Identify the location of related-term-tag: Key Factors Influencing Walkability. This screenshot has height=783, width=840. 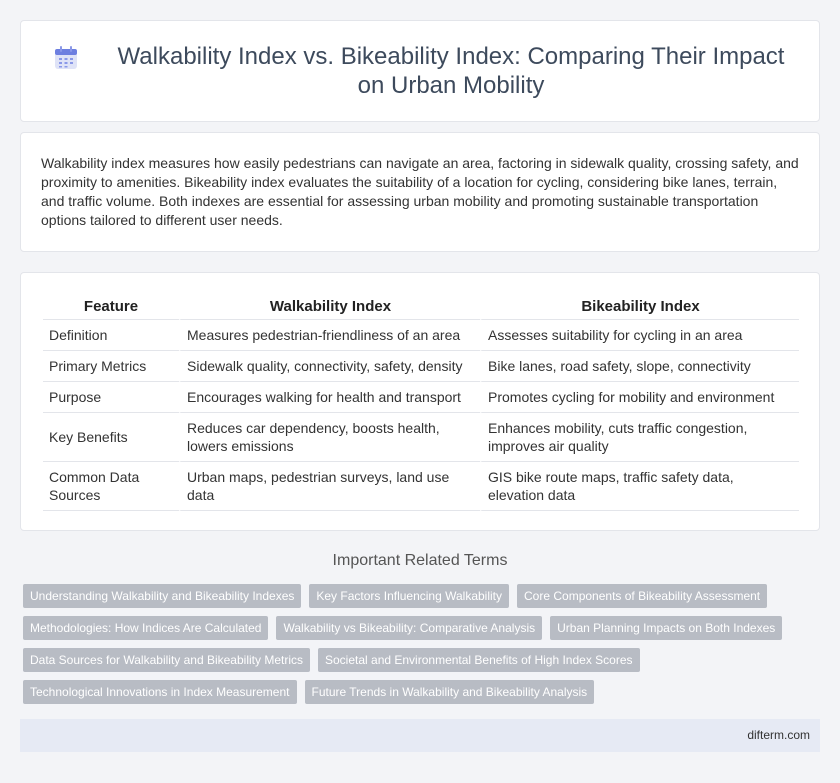
(409, 596).